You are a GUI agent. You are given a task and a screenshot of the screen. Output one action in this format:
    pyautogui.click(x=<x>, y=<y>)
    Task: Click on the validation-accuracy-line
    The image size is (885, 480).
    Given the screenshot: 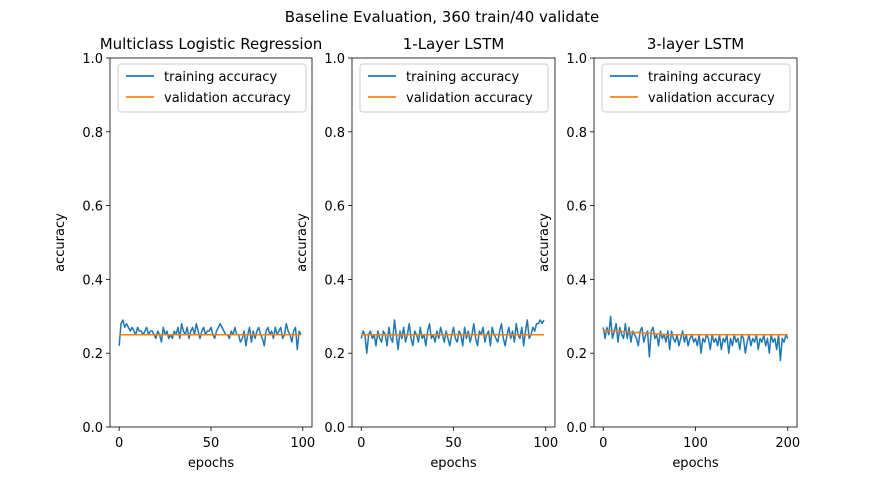 What is the action you would take?
    pyautogui.click(x=695, y=332)
    